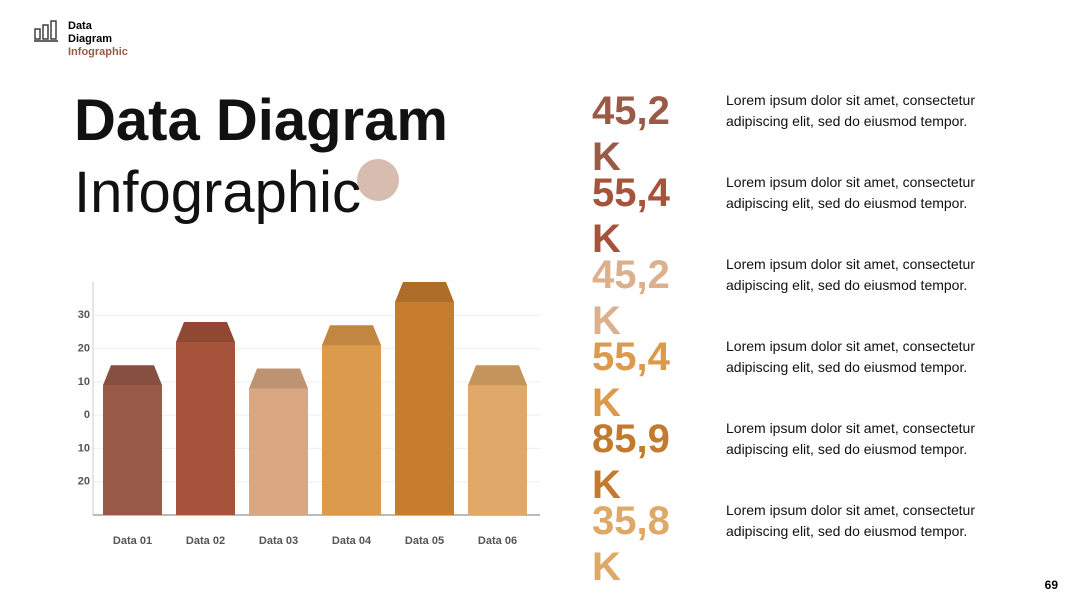  What do you see at coordinates (132, 541) in the screenshot?
I see `x-tick-label: Data 01` at bounding box center [132, 541].